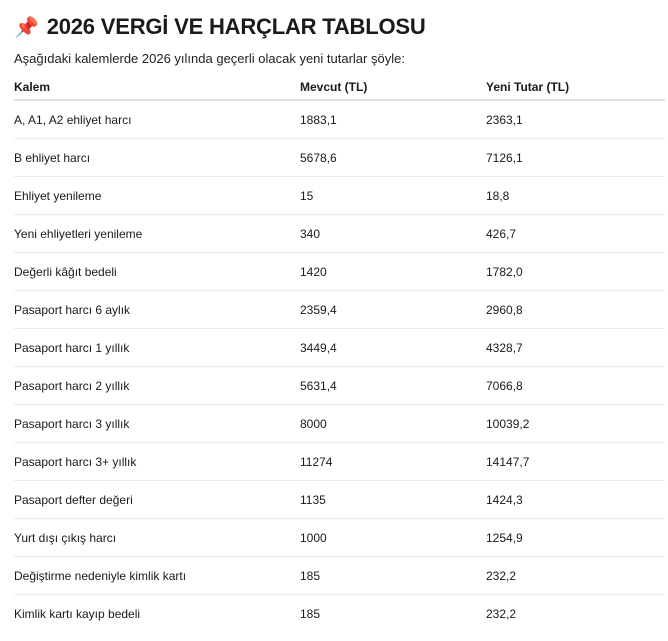 This screenshot has width=668, height=641. What do you see at coordinates (339, 614) in the screenshot?
I see `table-row: Kimlik kartı kayıp bedeli 185 232,2` at bounding box center [339, 614].